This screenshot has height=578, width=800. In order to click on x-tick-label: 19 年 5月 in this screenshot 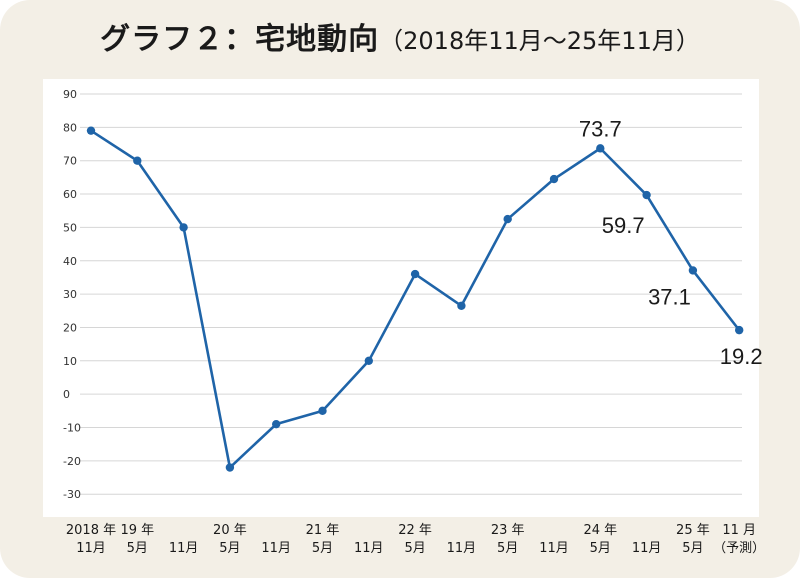, I will do `click(137, 540)`.